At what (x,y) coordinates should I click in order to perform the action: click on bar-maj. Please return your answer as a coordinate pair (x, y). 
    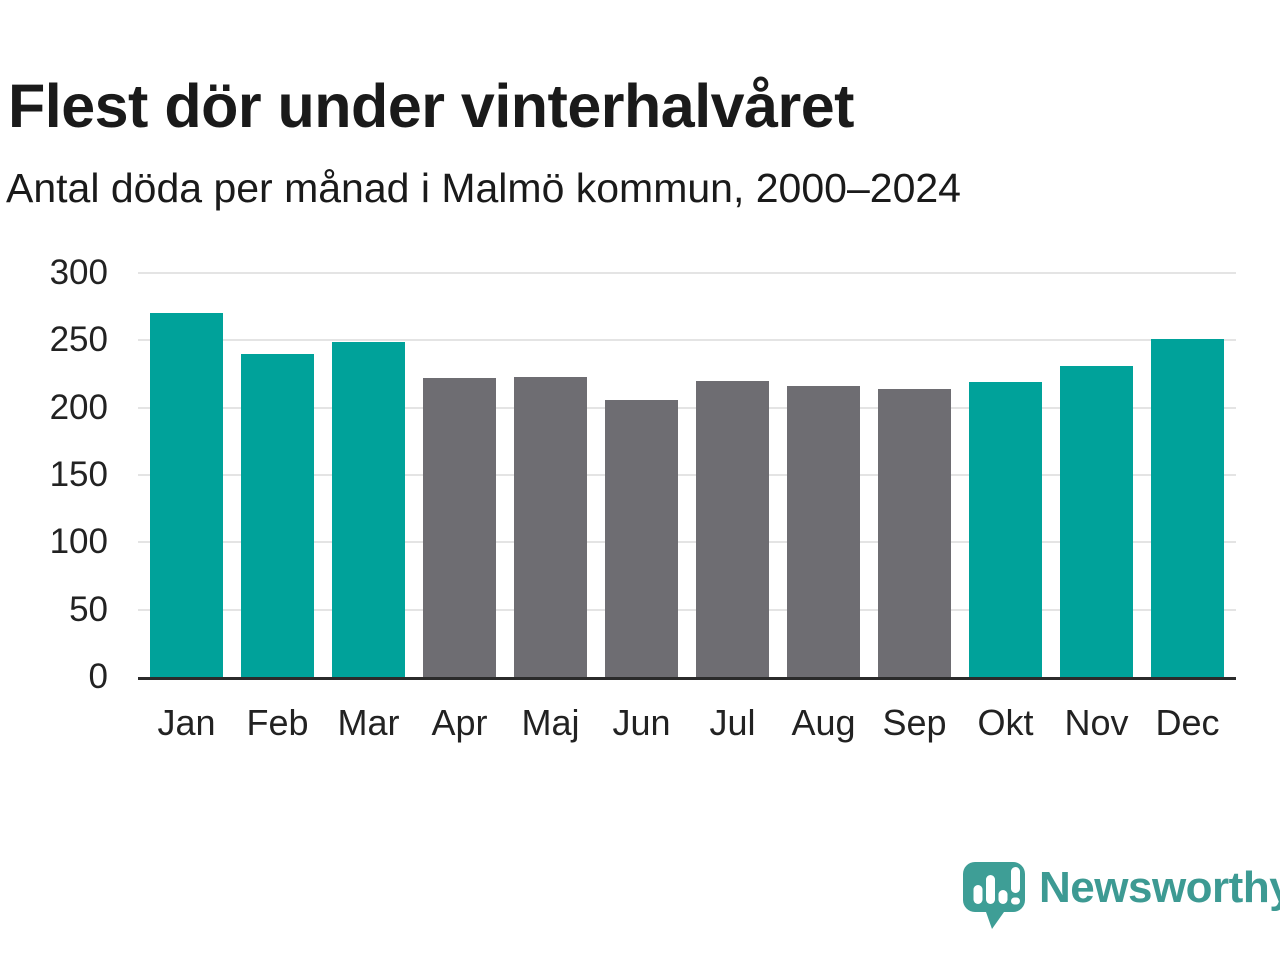
    Looking at the image, I should click on (550, 526).